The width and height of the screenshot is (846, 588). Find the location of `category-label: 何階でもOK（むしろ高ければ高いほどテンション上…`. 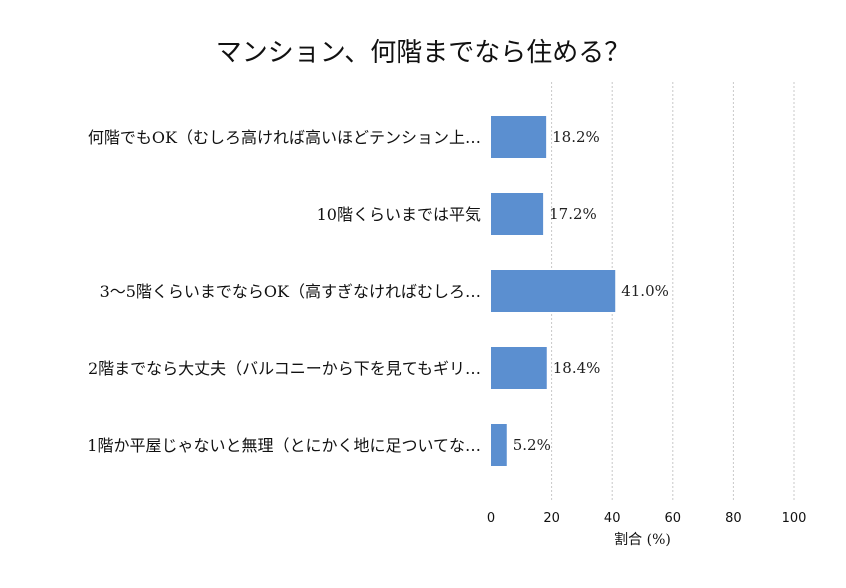

category-label: 何階でもOK（むしろ高ければ高いほどテンション上… is located at coordinates (284, 137).